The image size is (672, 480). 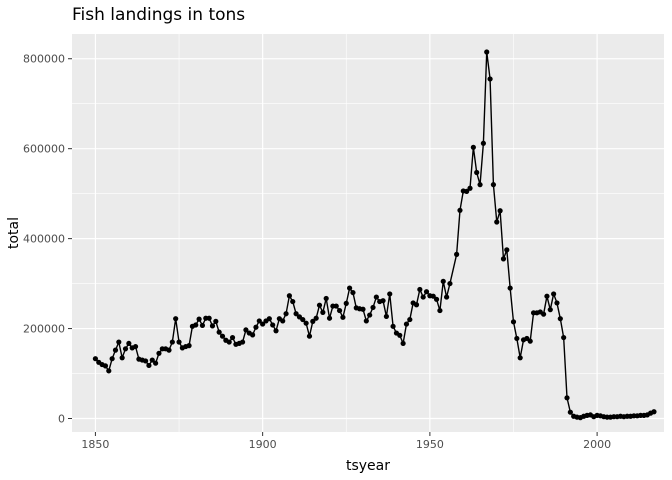 I want to click on x-tick-label: 1850, so click(x=95, y=444).